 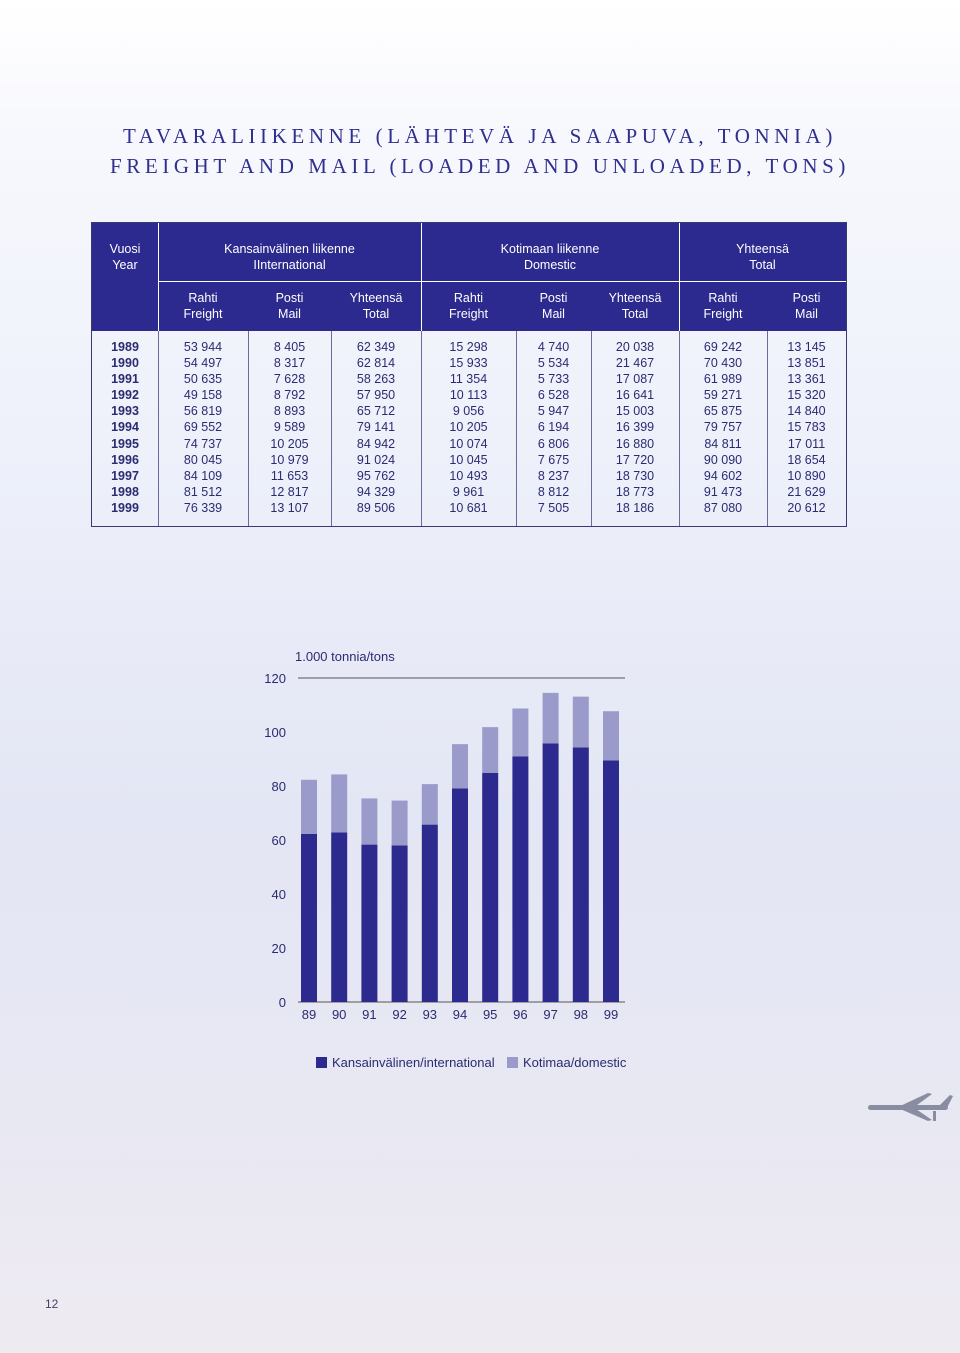 I want to click on legend-label-domestic: Kotimaa/domestic, so click(x=575, y=1062).